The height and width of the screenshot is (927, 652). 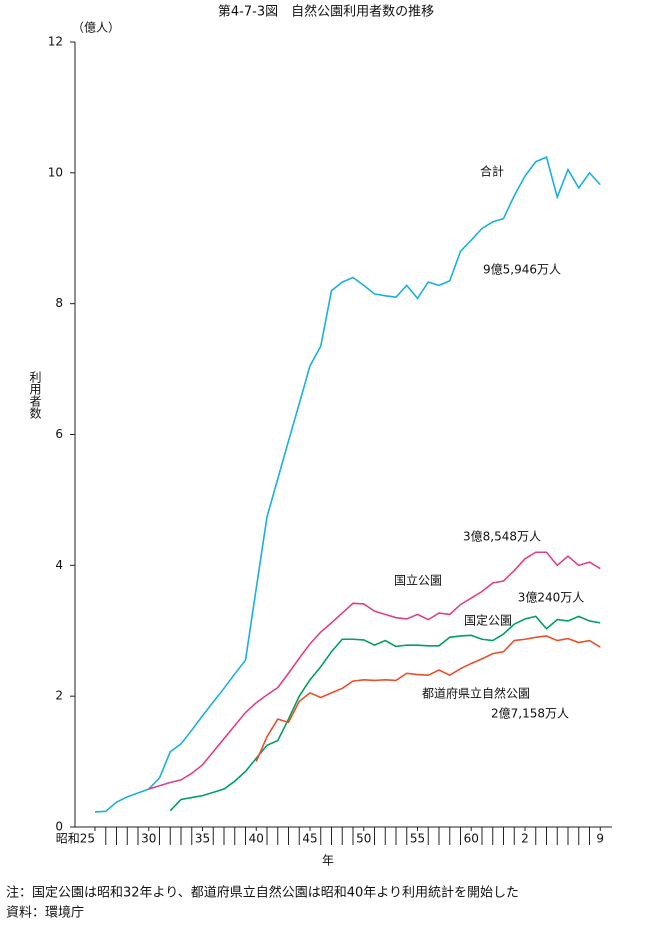 What do you see at coordinates (148, 839) in the screenshot?
I see `x-tick-label: 30` at bounding box center [148, 839].